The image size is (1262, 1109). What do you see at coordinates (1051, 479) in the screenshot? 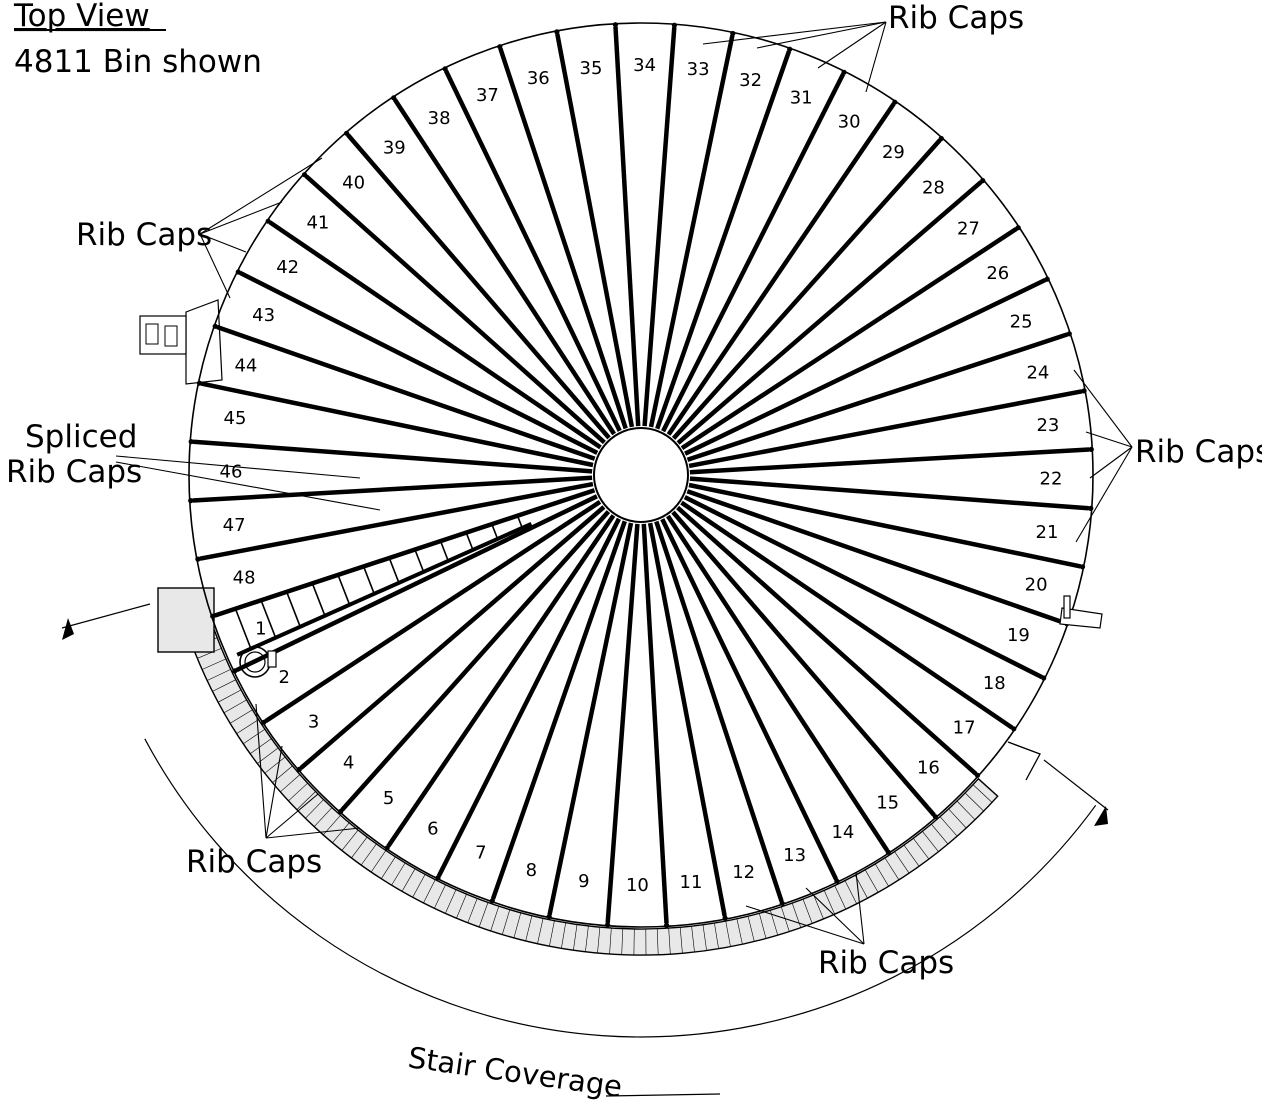
I see `panel-number-label: 22` at bounding box center [1051, 479].